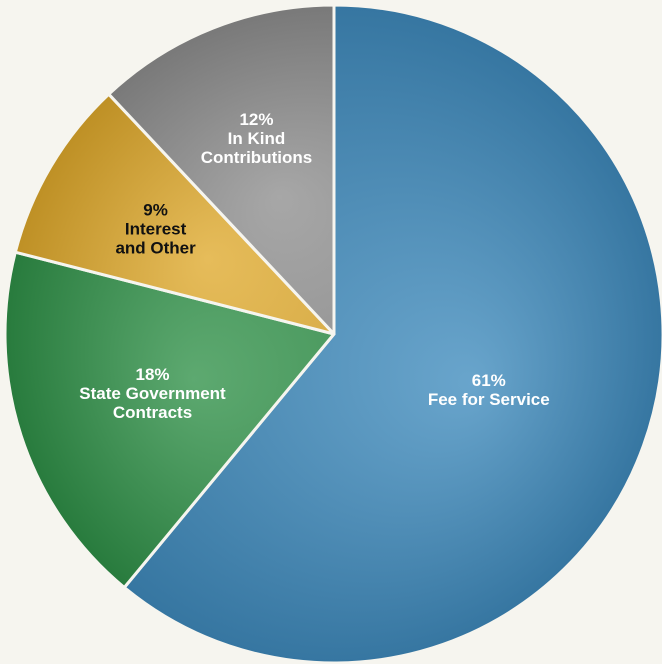  I want to click on slice-category-label: State Government, so click(152, 393).